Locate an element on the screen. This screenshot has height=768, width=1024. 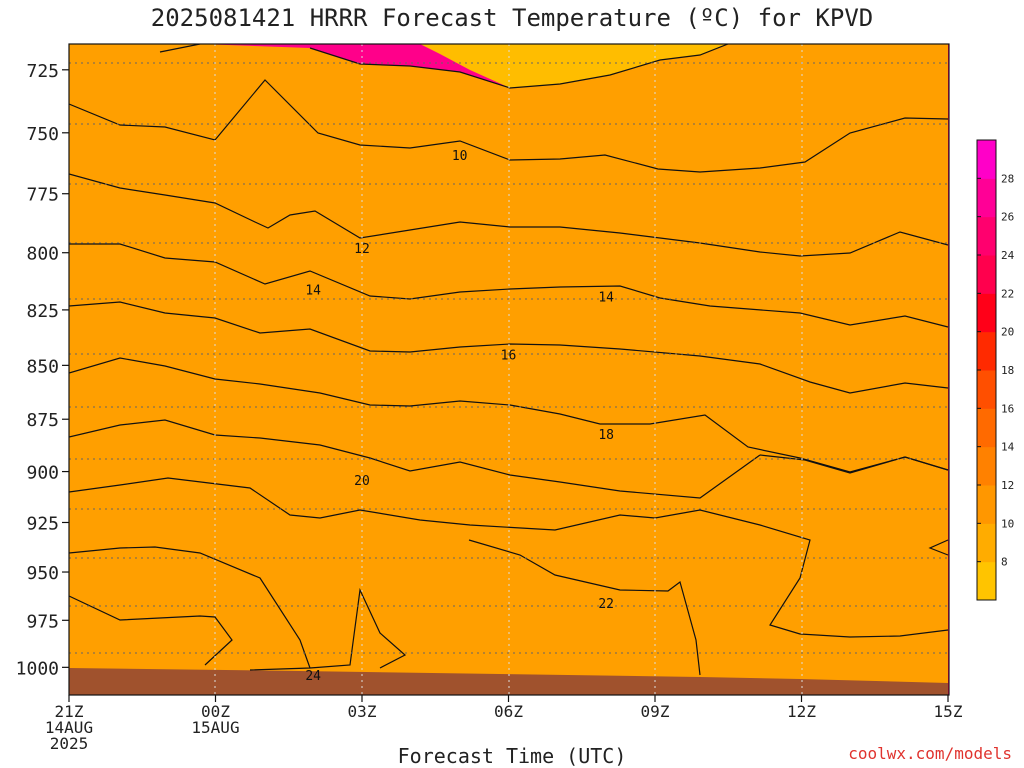
contour-20b is located at coordinates (854, 464).